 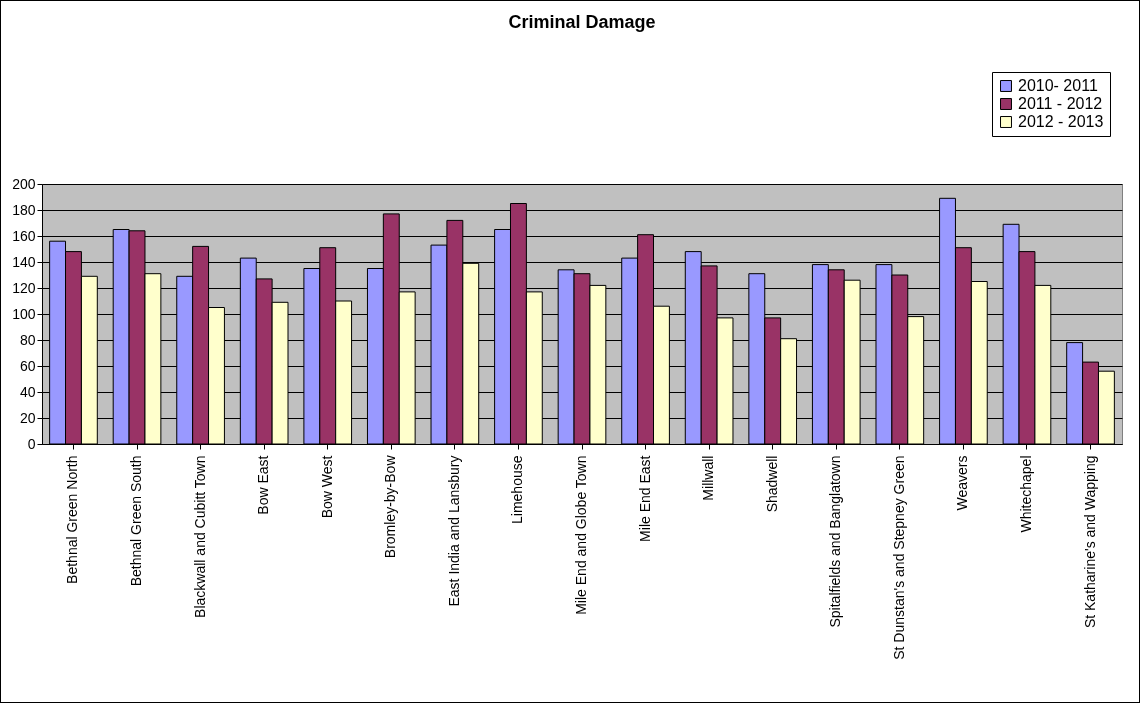 I want to click on x-tick-label: Mile End East, so click(x=644, y=498).